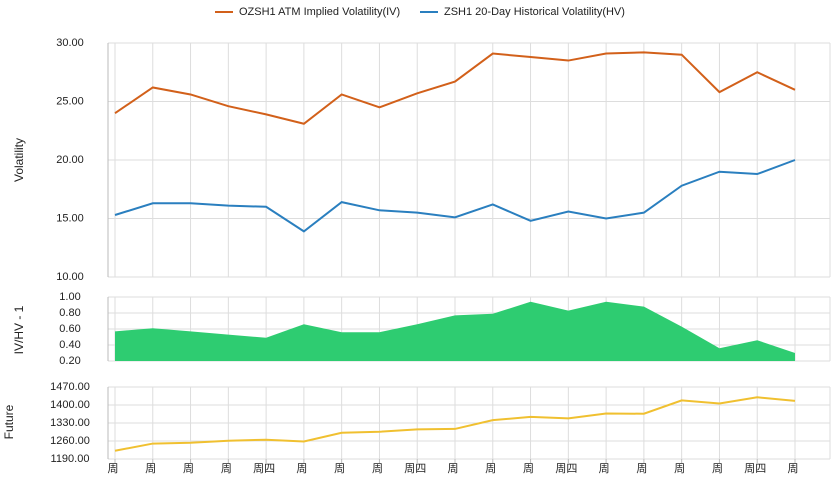 The image size is (838, 477). What do you see at coordinates (70, 218) in the screenshot?
I see `y-tick-label: 15.00` at bounding box center [70, 218].